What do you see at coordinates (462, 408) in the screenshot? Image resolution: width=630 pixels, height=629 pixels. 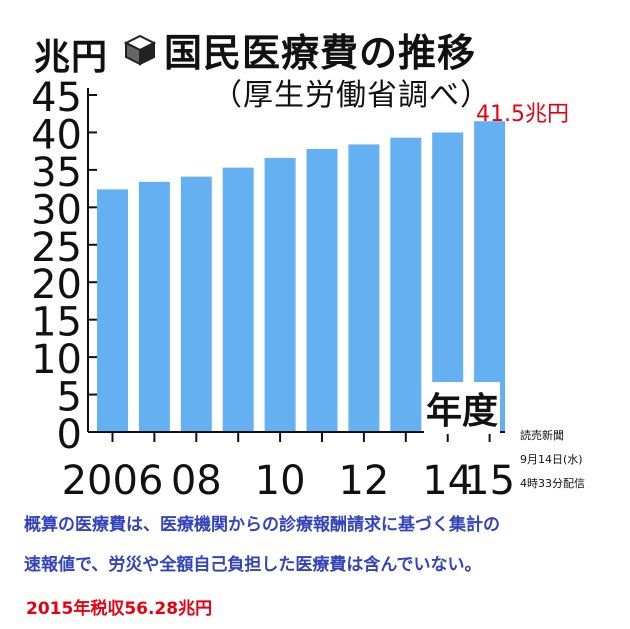 I see `x-axis-unit-label: 年度` at bounding box center [462, 408].